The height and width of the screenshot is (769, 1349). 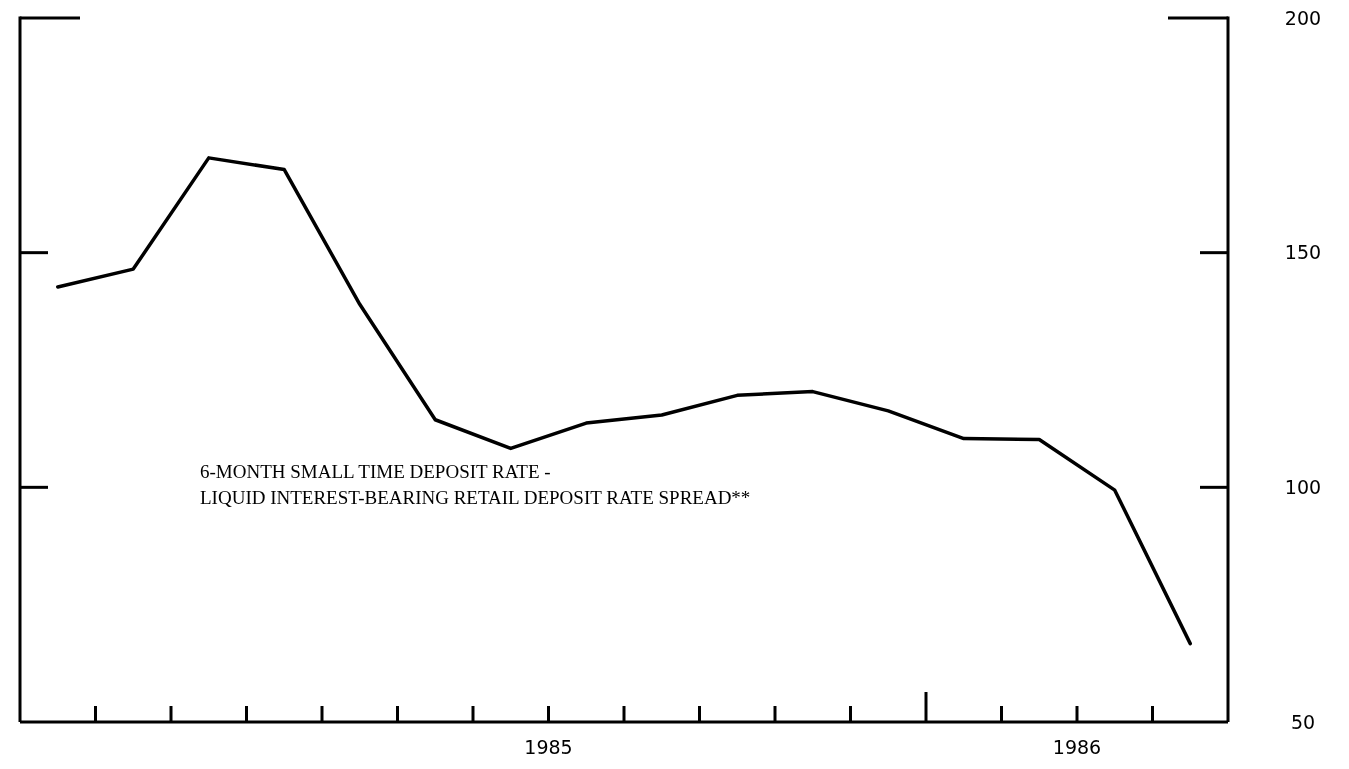 What do you see at coordinates (1303, 486) in the screenshot?
I see `y-tick-label: 100` at bounding box center [1303, 486].